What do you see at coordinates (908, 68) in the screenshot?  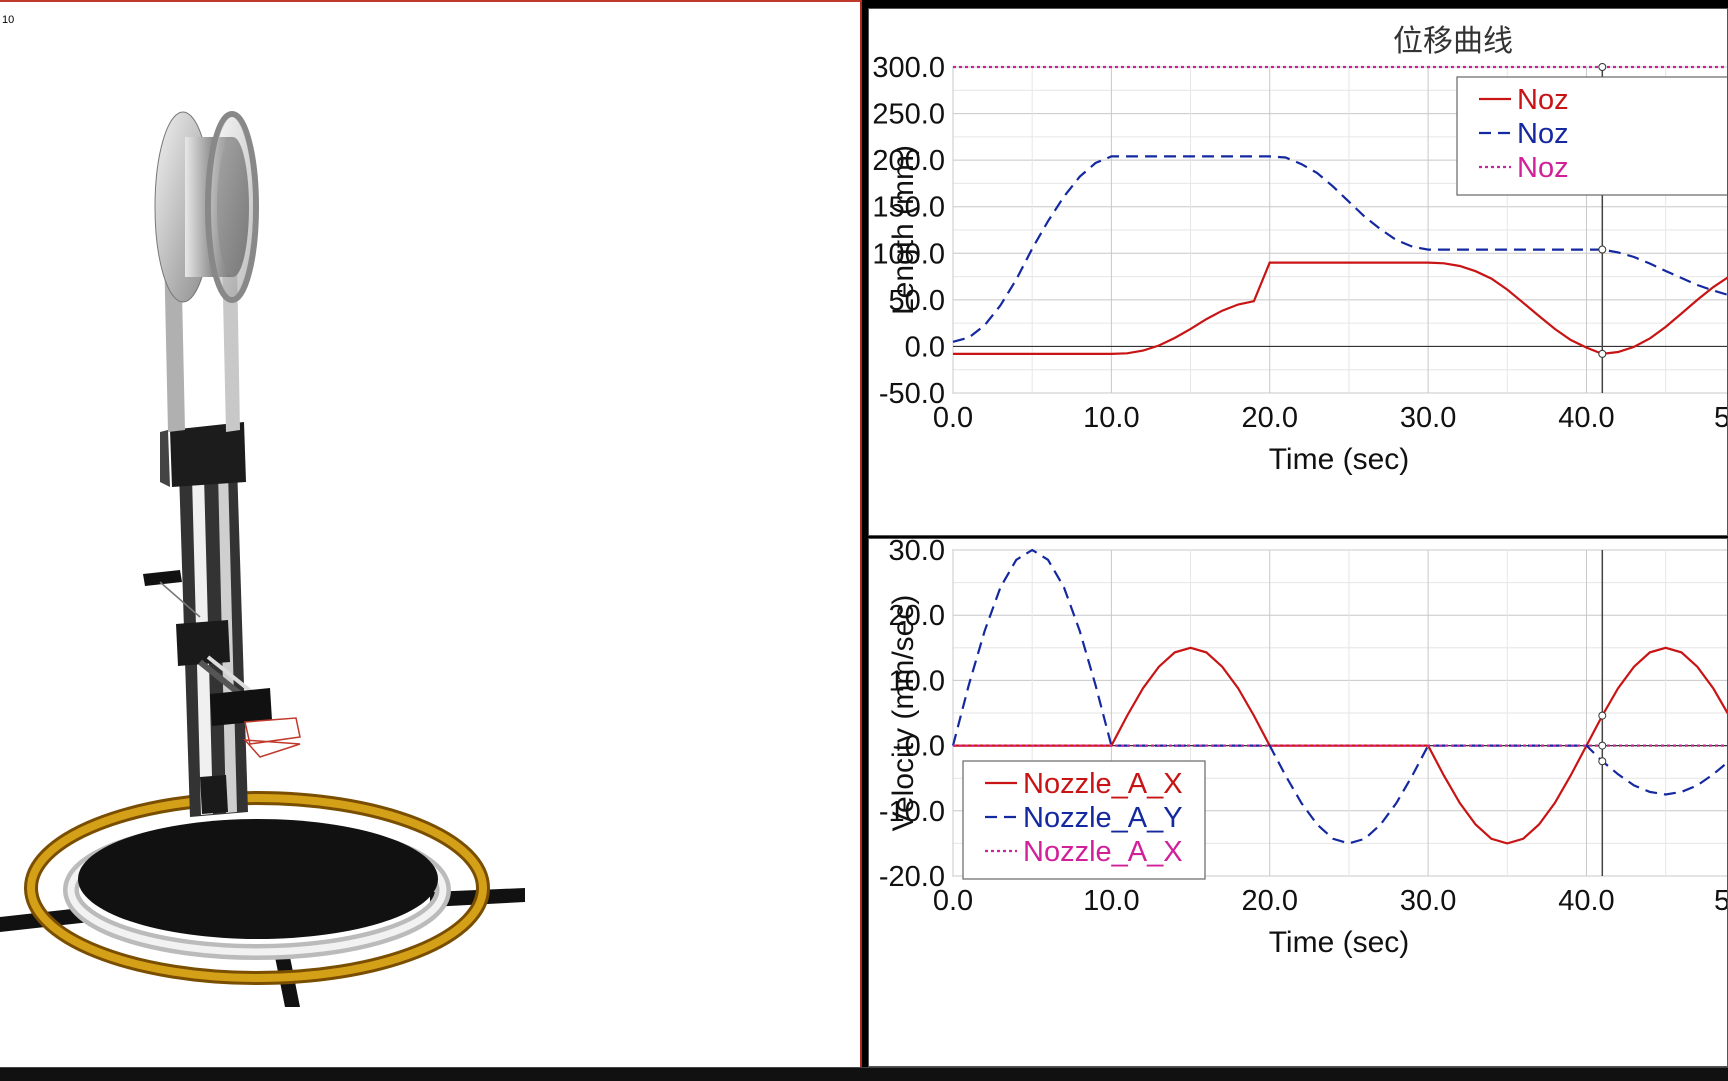 I see `y-tick-label: 300.0` at bounding box center [908, 68].